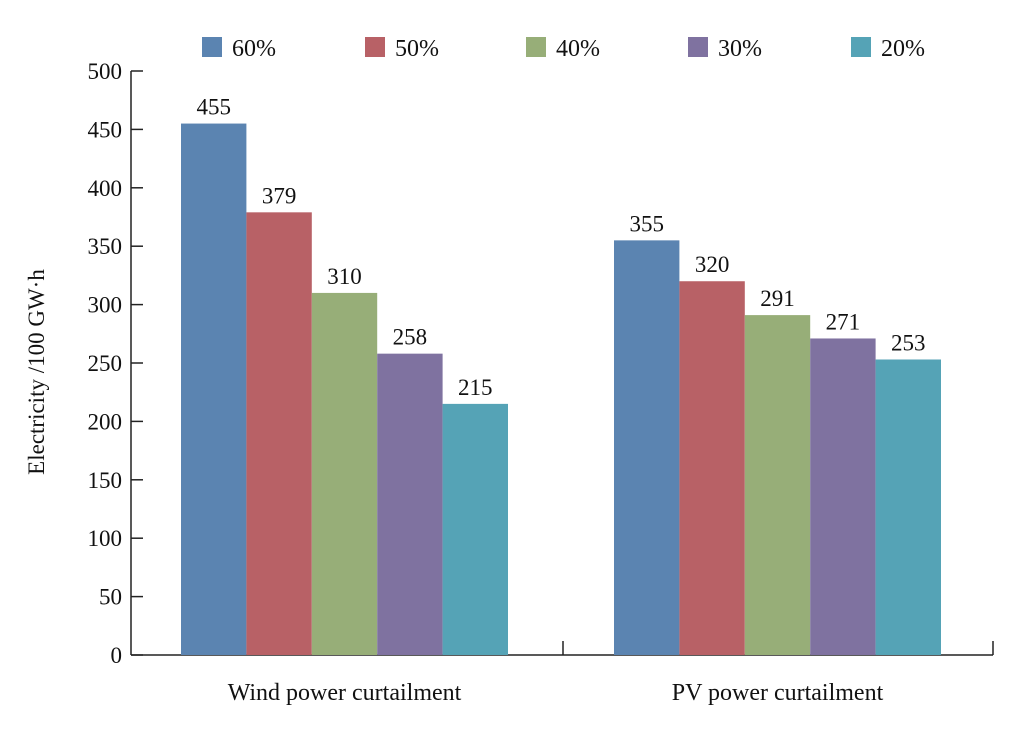 This screenshot has height=739, width=1019. I want to click on data-label: 253, so click(908, 342).